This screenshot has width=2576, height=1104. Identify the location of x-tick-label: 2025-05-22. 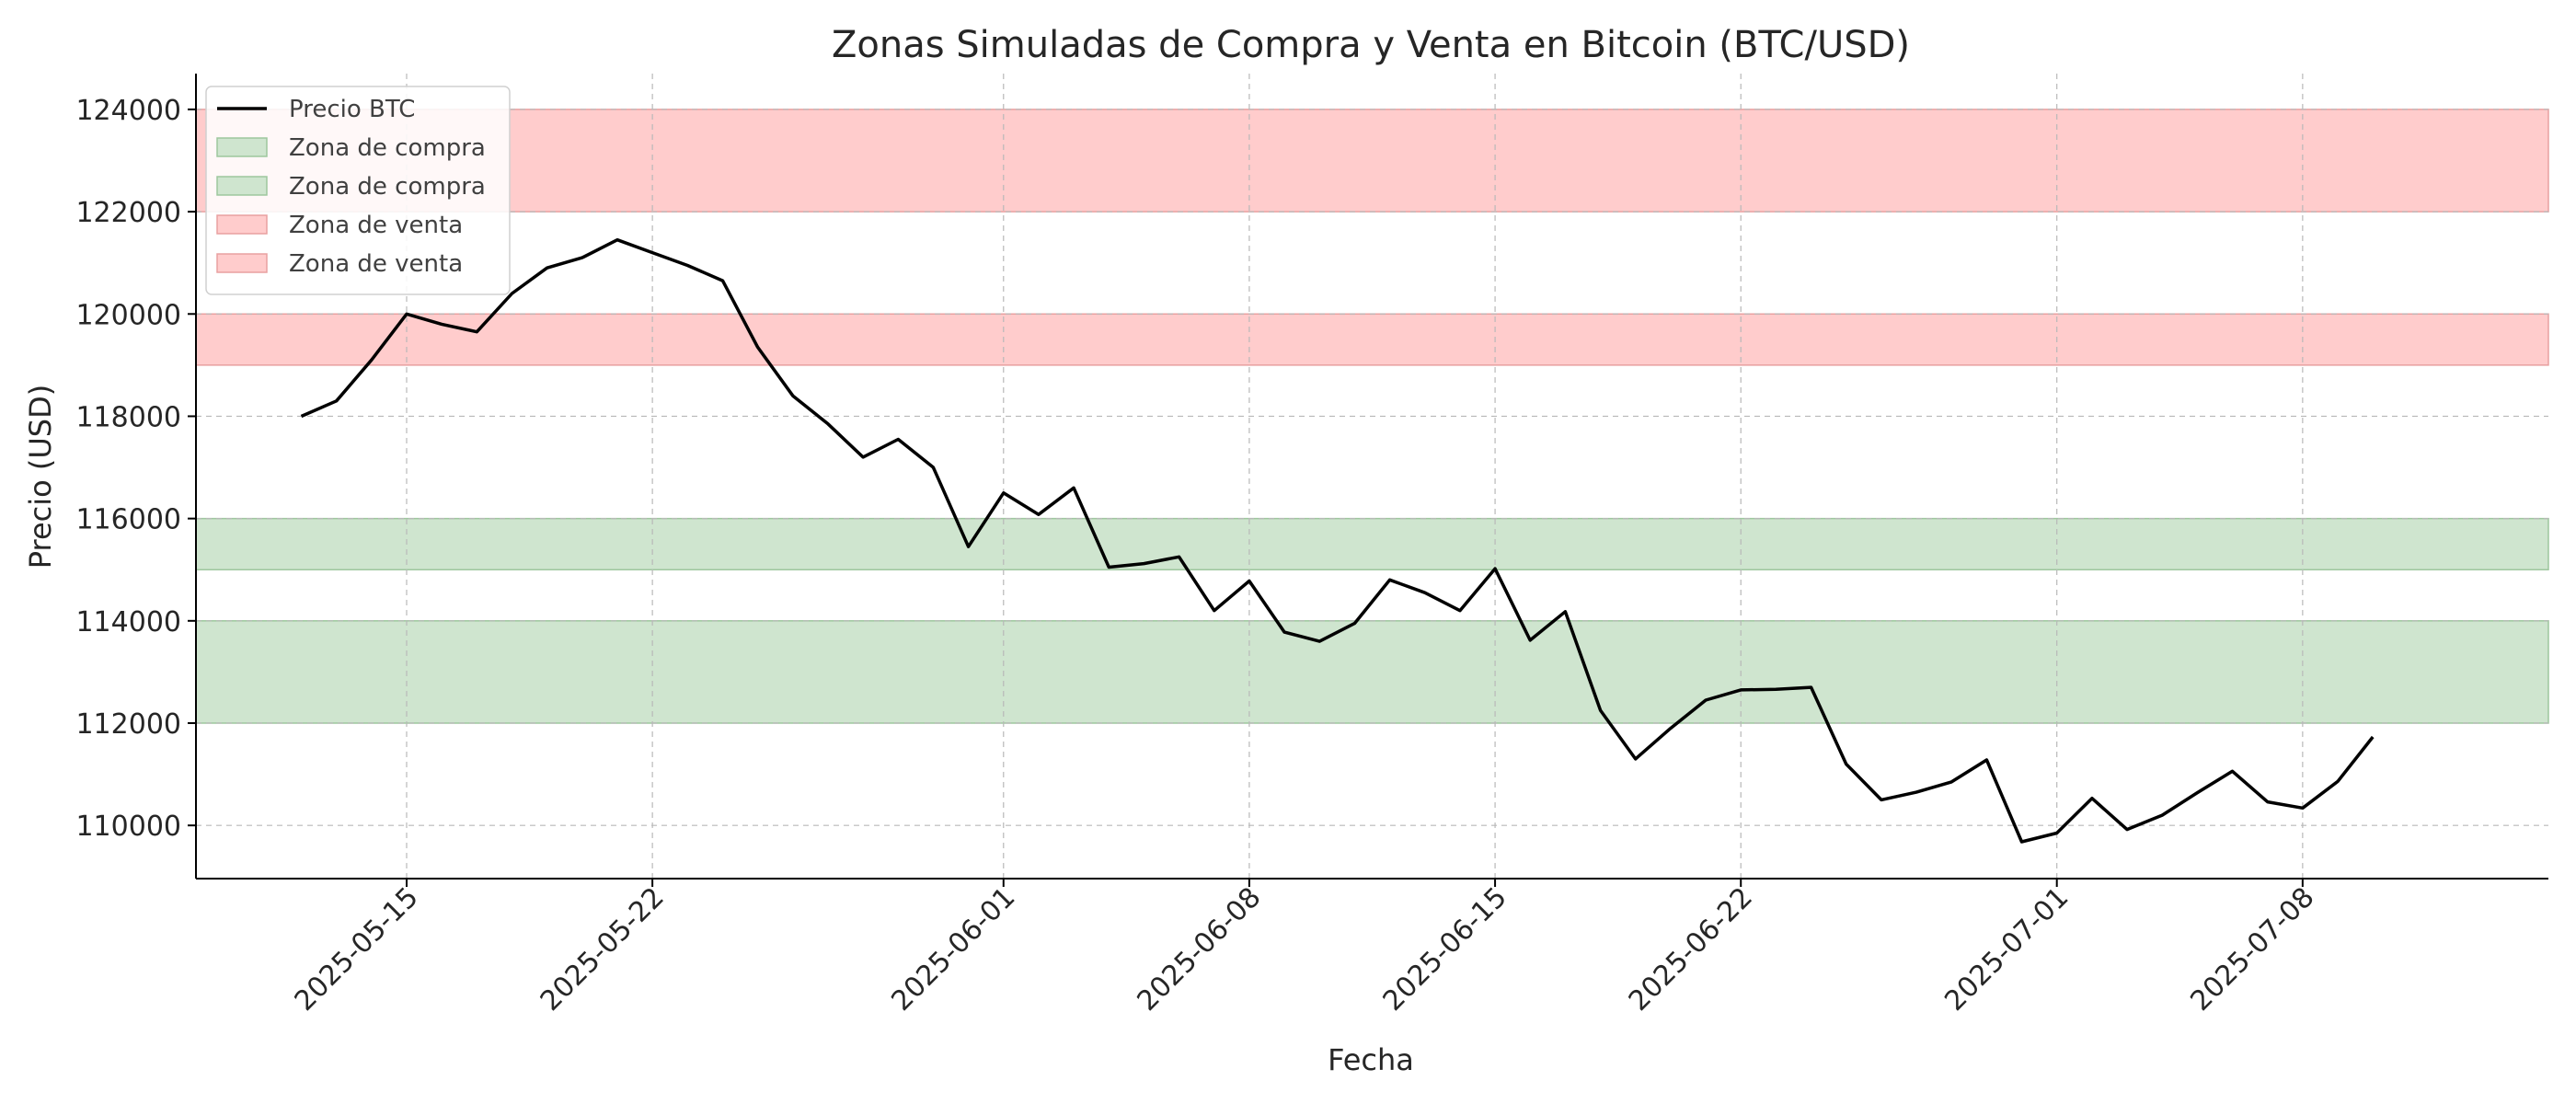
(603, 949).